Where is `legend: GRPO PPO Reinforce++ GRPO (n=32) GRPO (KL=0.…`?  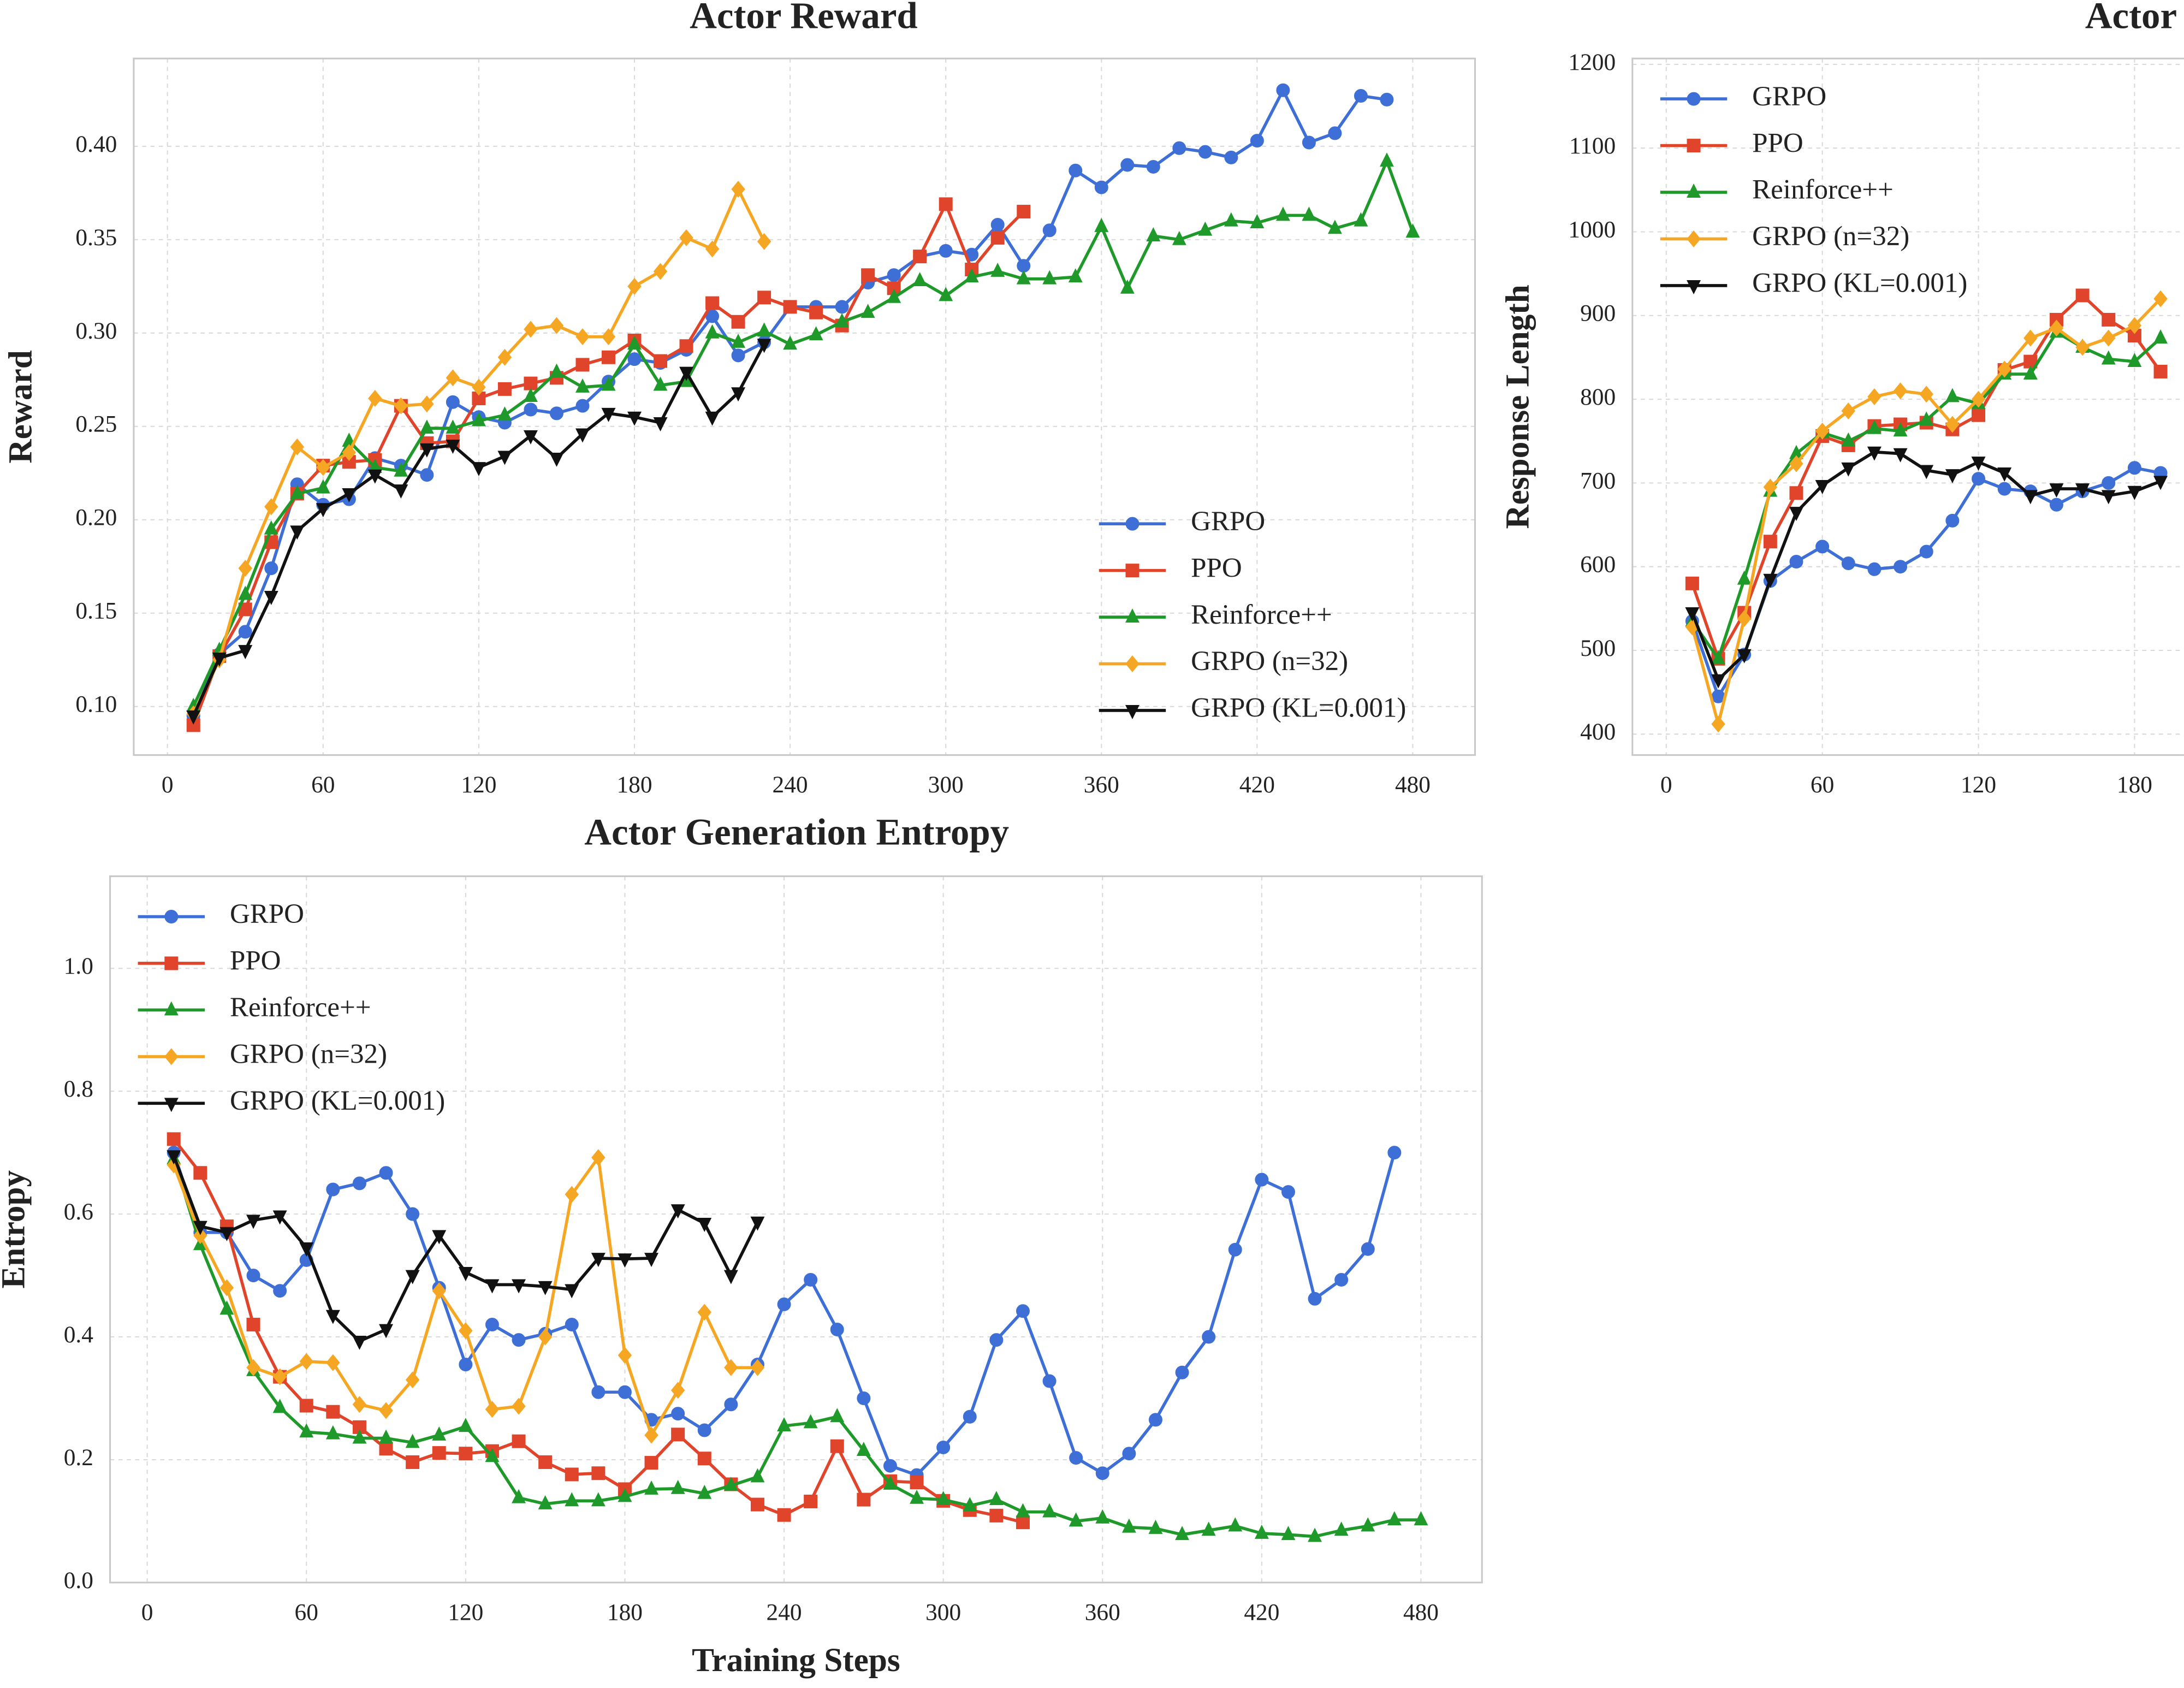 legend: GRPO PPO Reinforce++ GRPO (n=32) GRPO (KL=0.… is located at coordinates (1252, 615).